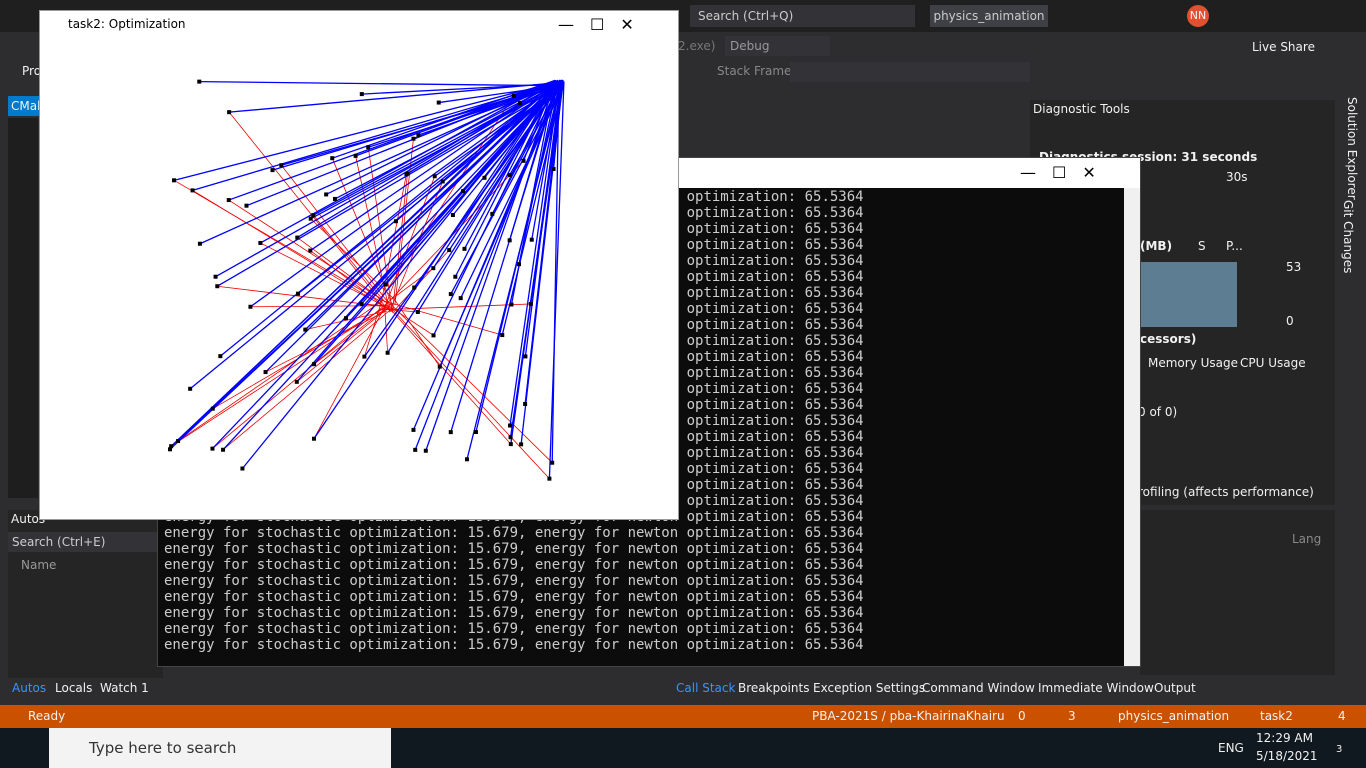 This screenshot has width=1366, height=768. I want to click on live-share: Live Share, so click(1283, 47).